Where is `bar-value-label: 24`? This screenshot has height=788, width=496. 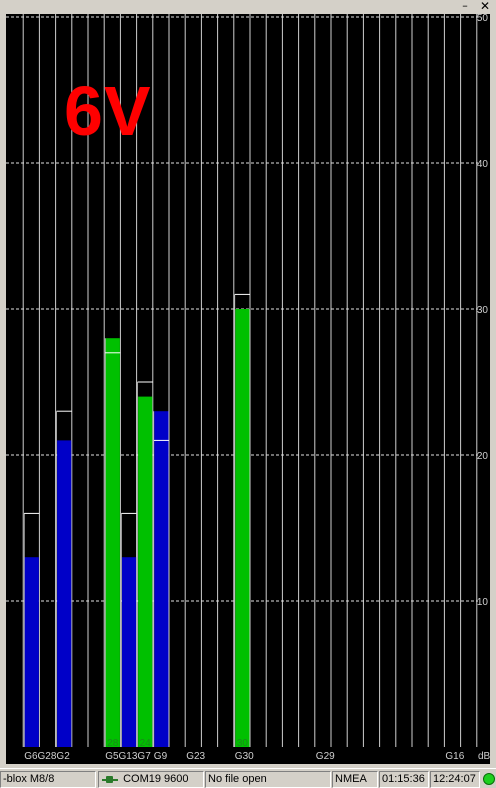
bar-value-label: 24 is located at coordinates (146, 743).